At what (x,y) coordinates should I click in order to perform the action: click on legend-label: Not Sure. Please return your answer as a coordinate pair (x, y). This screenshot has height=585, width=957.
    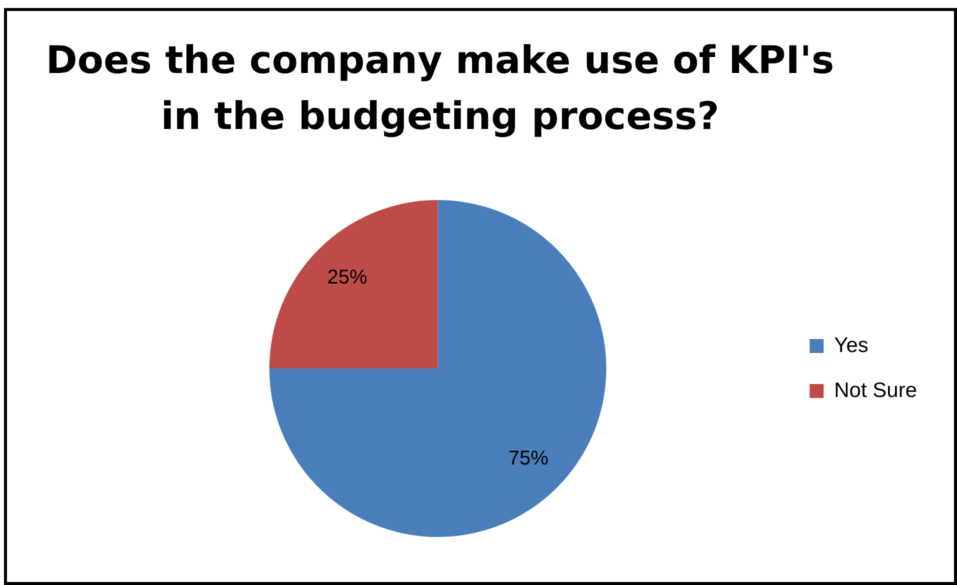
    Looking at the image, I should click on (876, 390).